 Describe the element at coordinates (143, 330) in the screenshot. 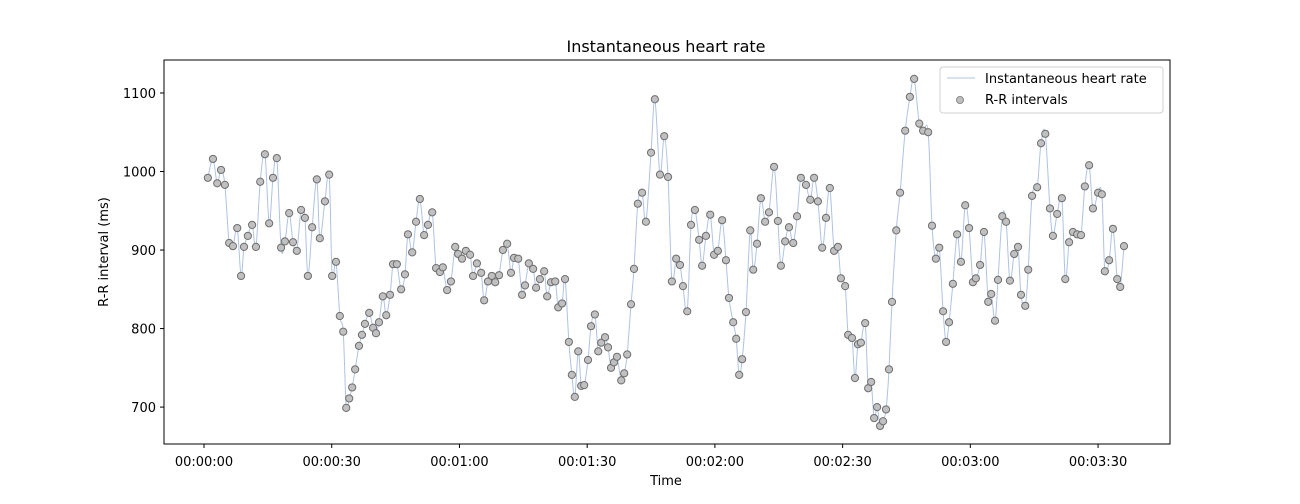

I see `y-tick-label: 800` at that location.